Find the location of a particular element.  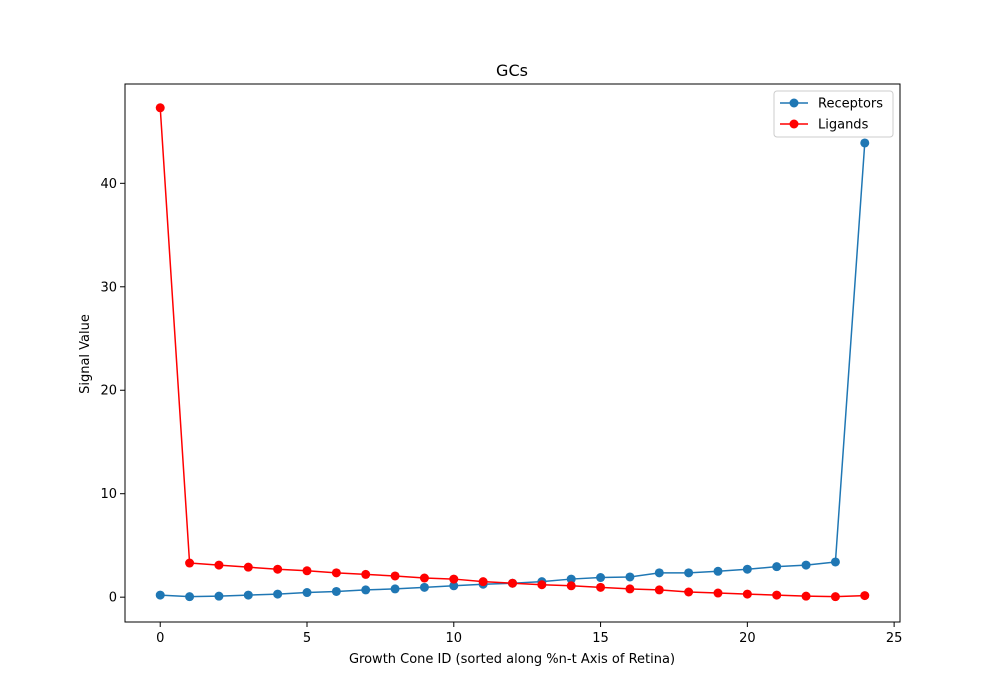

legend-marker-ligands is located at coordinates (794, 124).